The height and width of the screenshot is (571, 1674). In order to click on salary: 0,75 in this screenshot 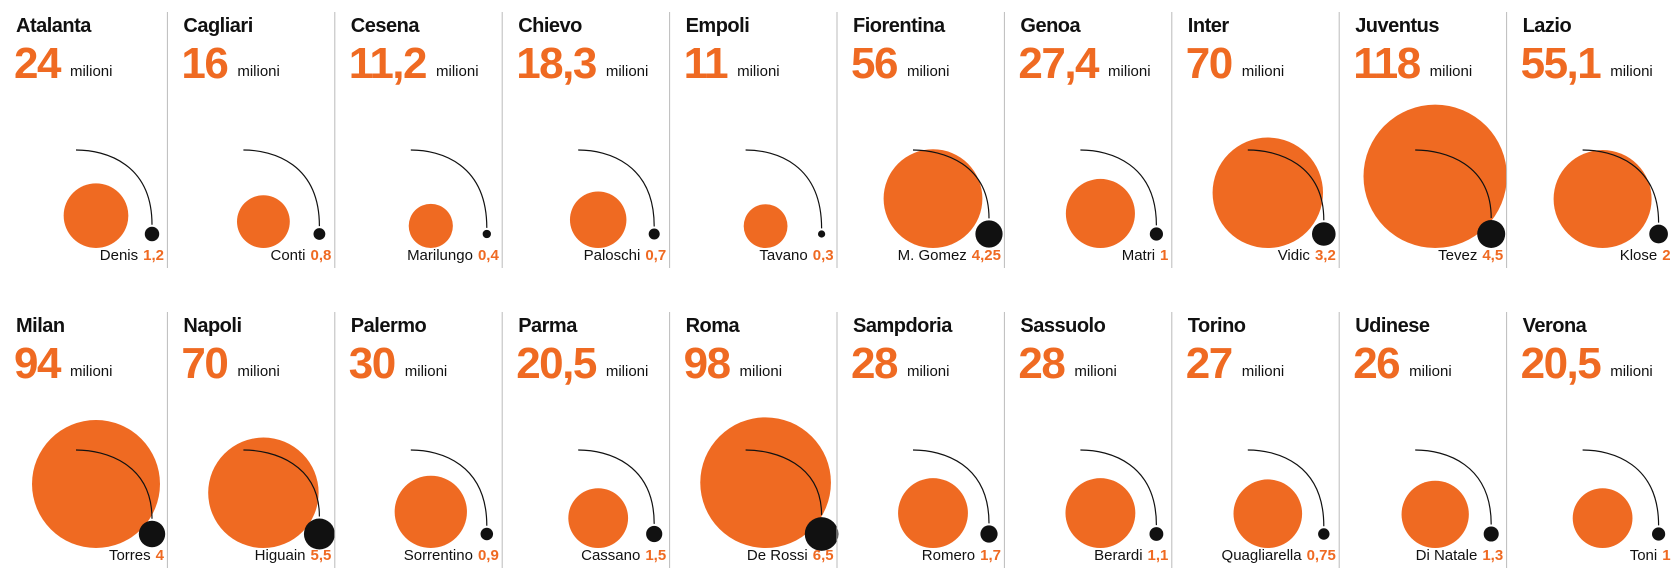, I will do `click(1321, 555)`.